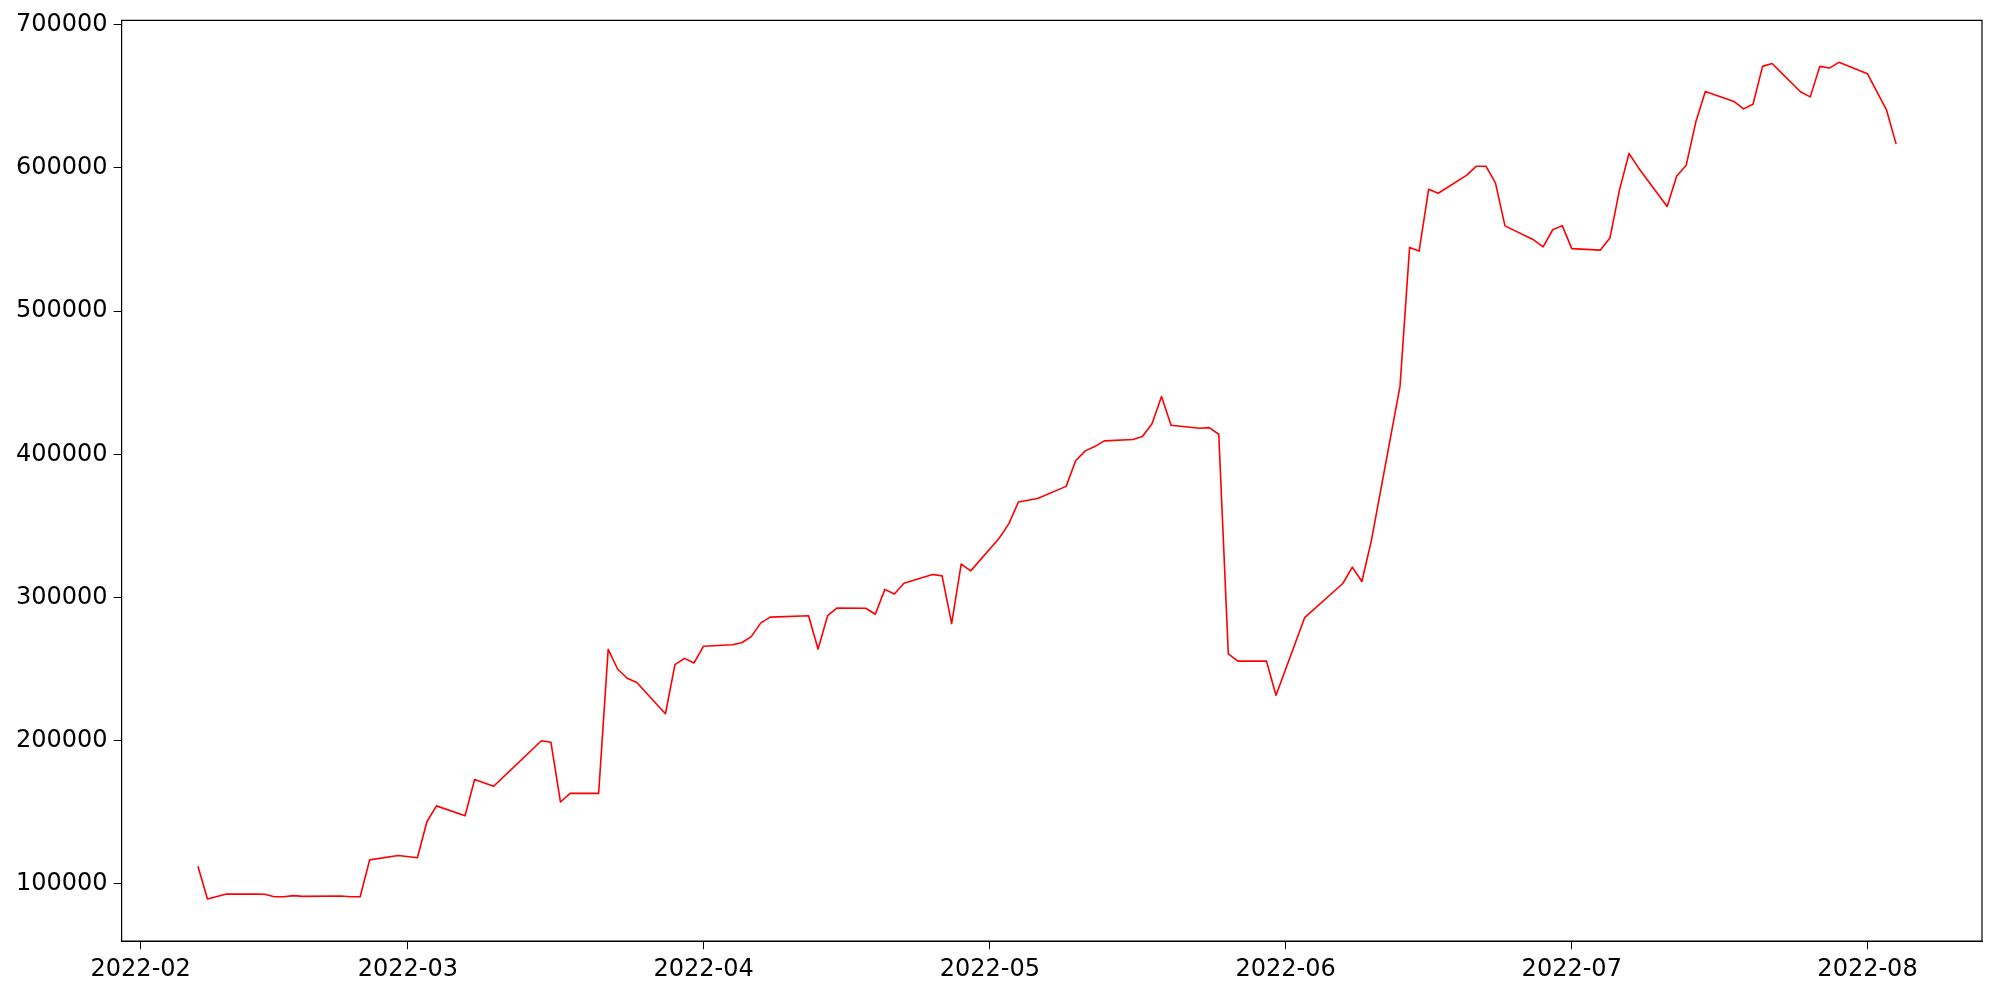  I want to click on x-tick-label: 2022-06, so click(1285, 967).